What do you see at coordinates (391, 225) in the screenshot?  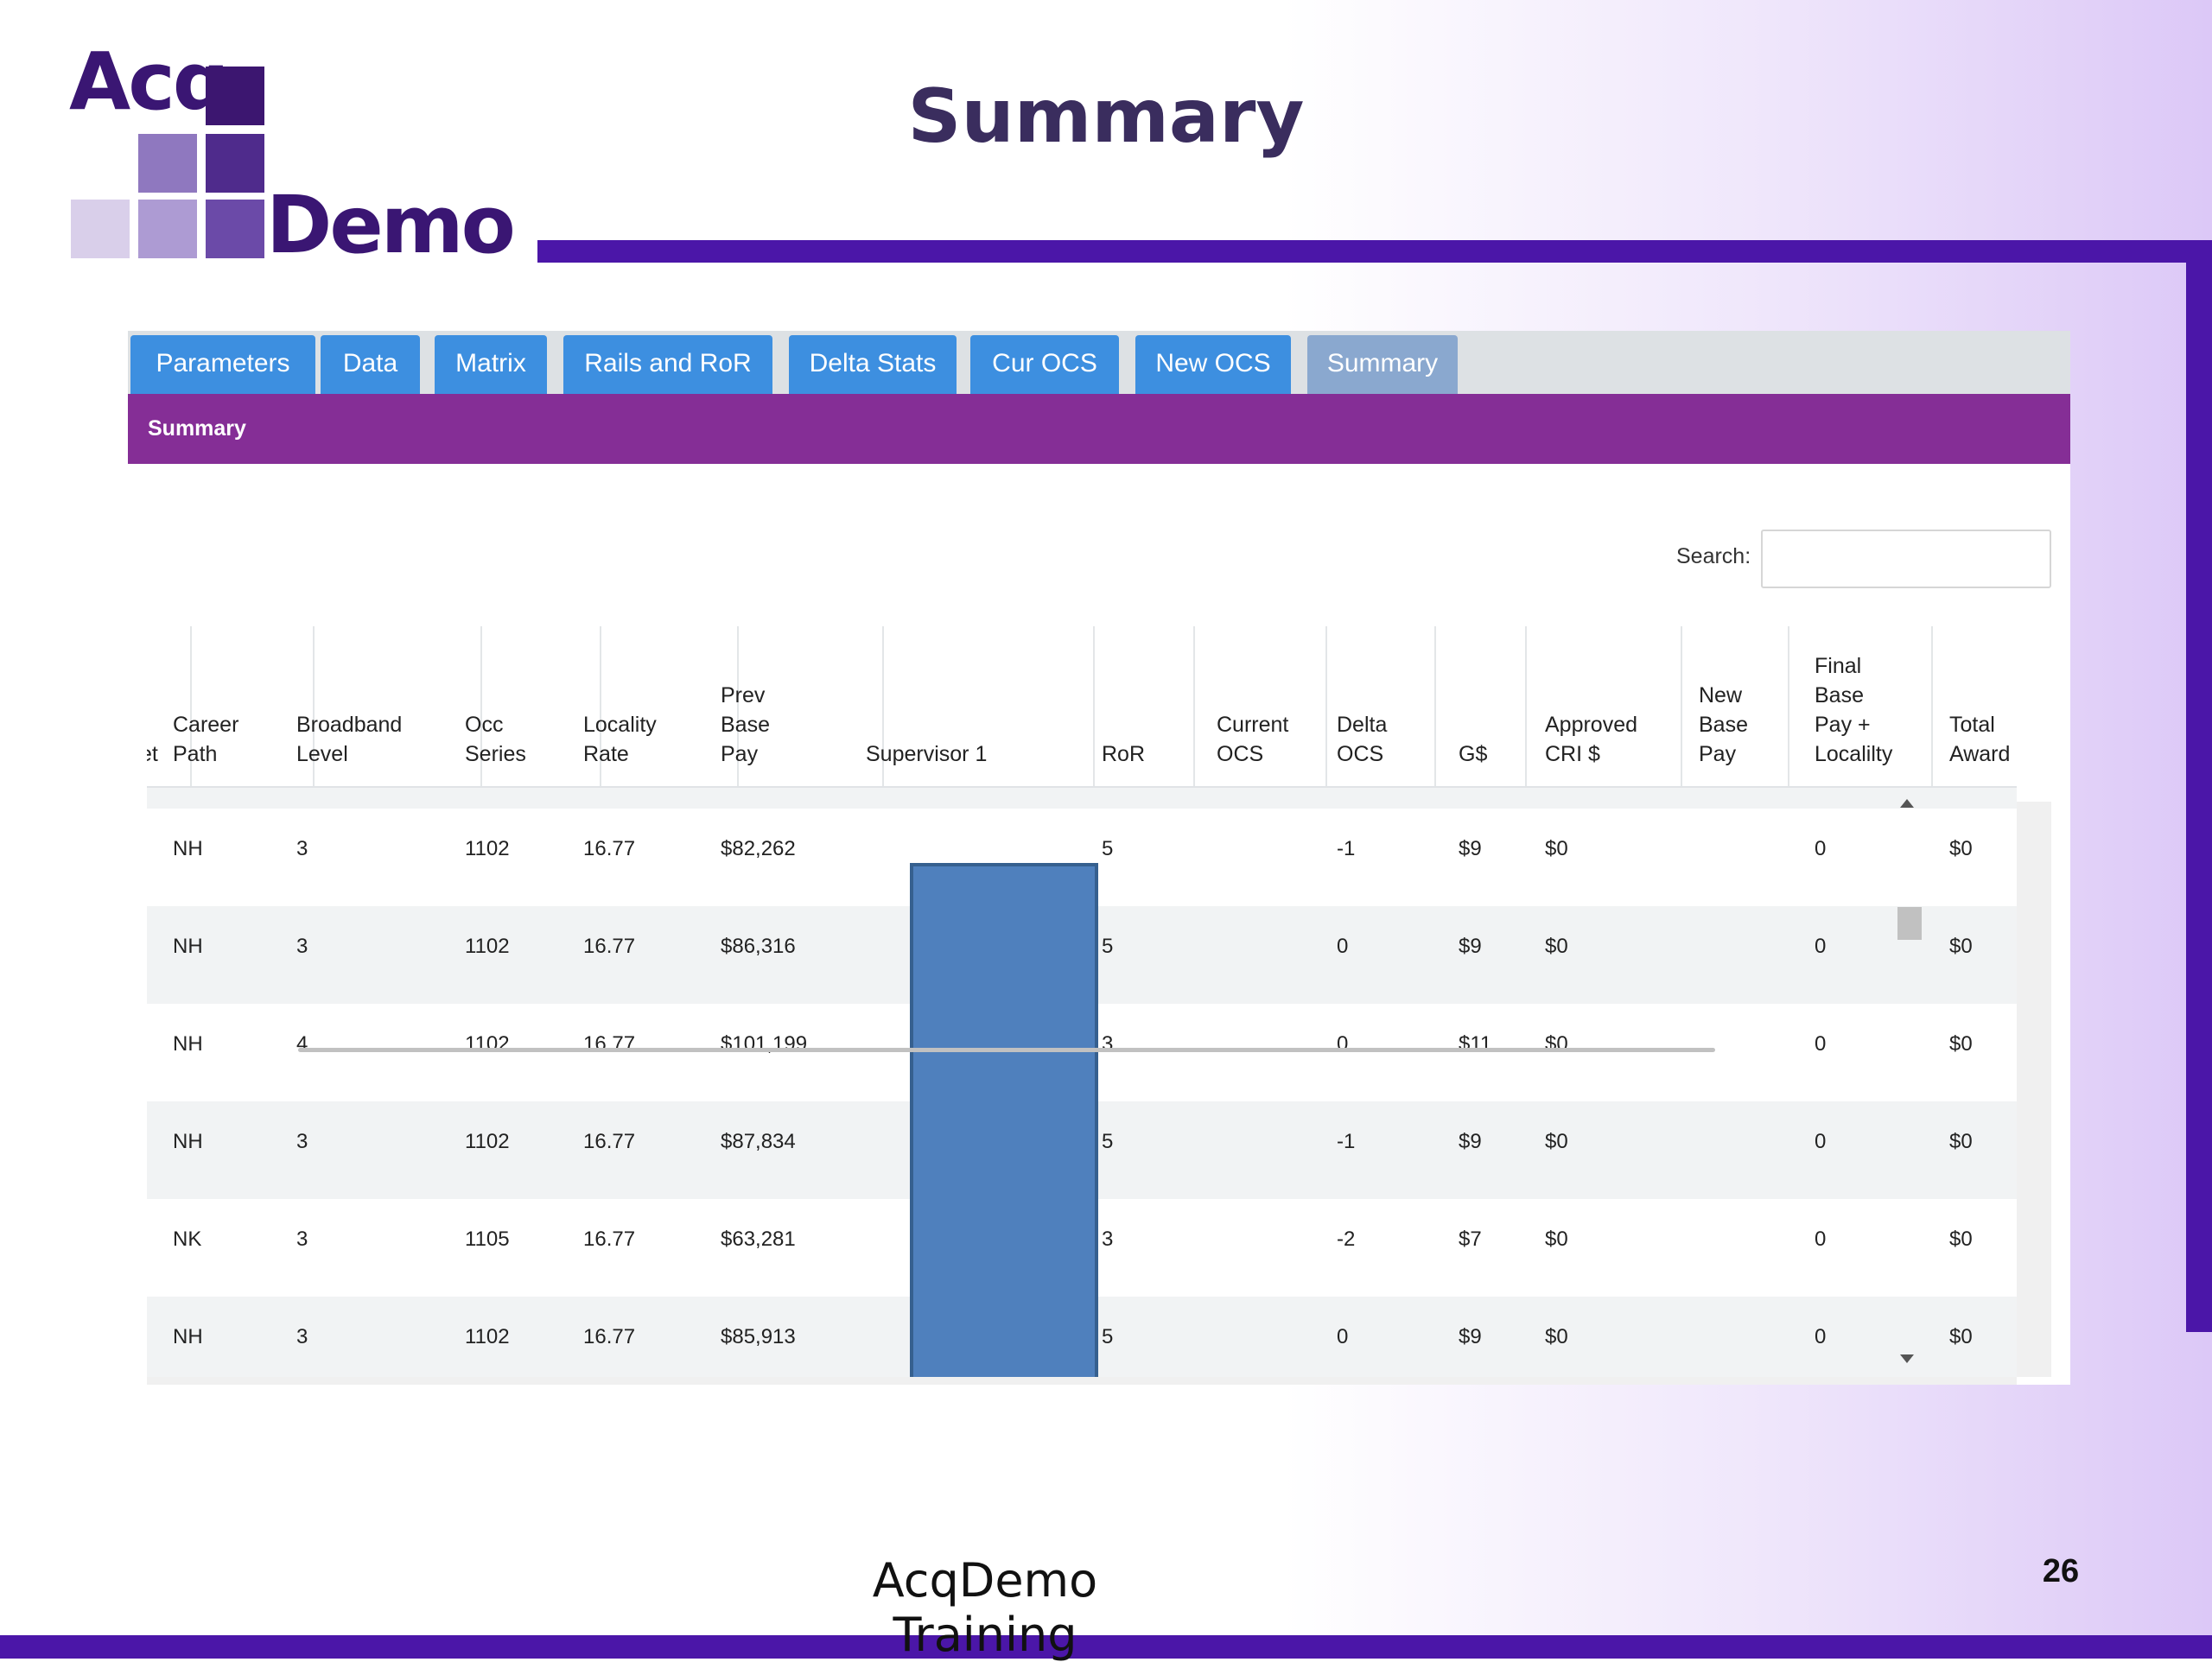 I see `logo-text-demo: Demo` at bounding box center [391, 225].